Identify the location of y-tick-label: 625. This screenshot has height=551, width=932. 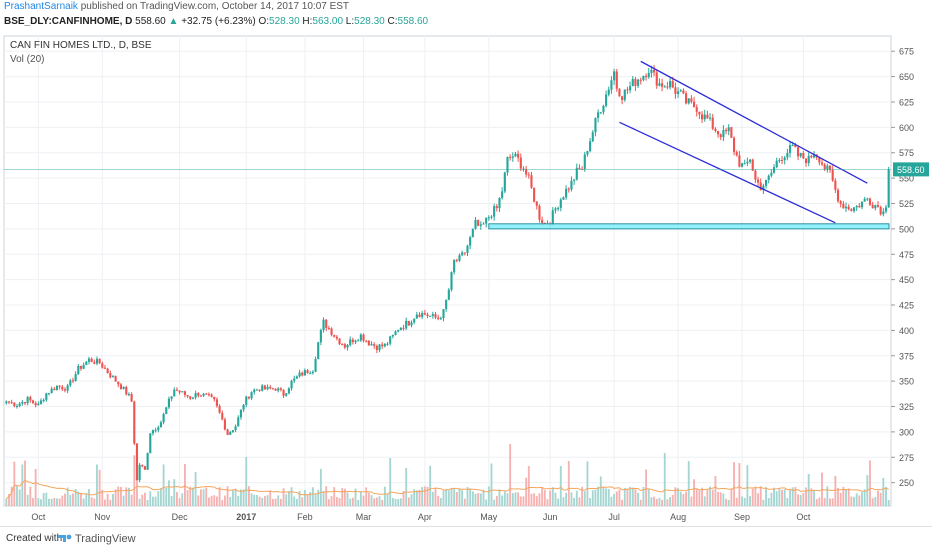
(906, 102).